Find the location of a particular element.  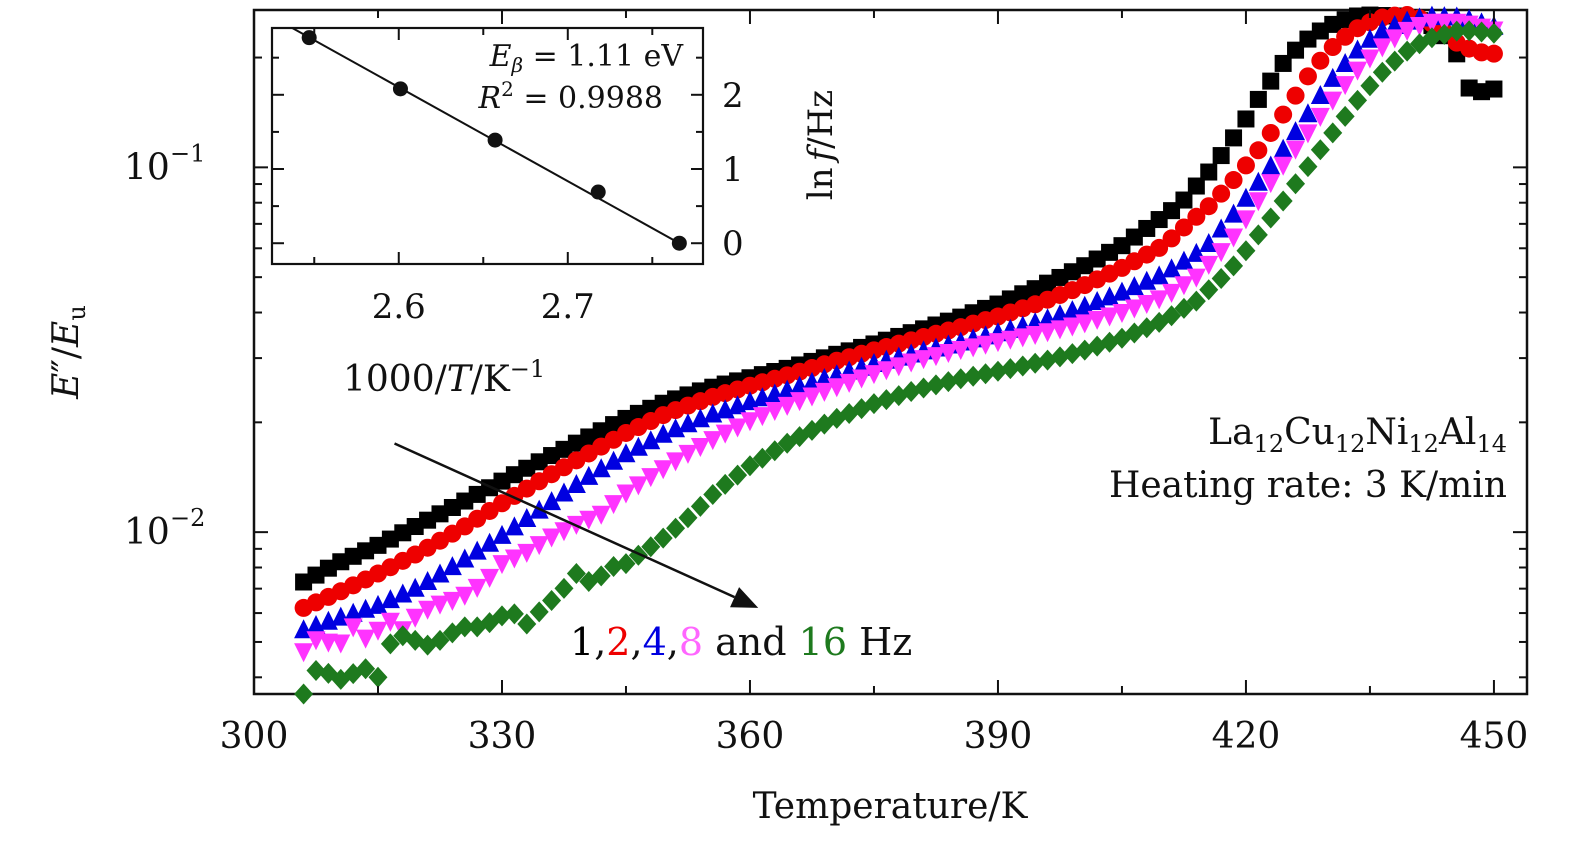

frequency-legend: 1,2,4,8 and 16 Hz is located at coordinates (741, 642).